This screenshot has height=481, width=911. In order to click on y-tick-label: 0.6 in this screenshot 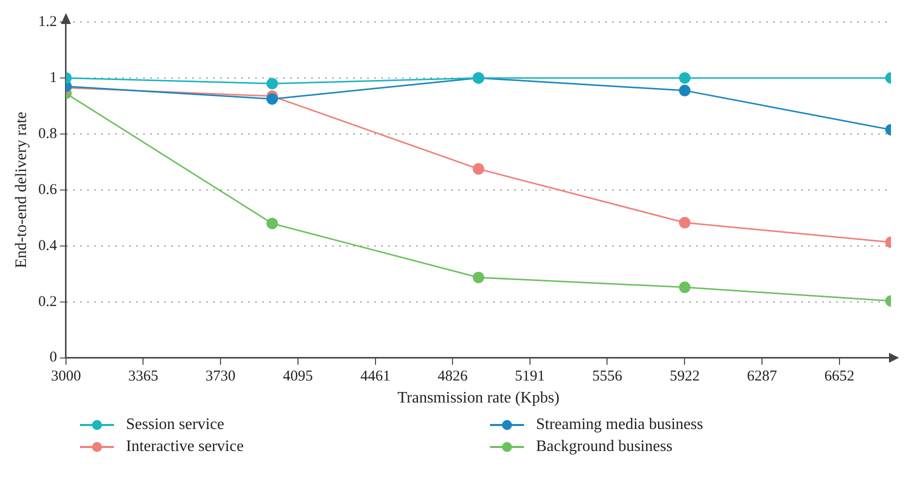, I will do `click(48, 190)`.